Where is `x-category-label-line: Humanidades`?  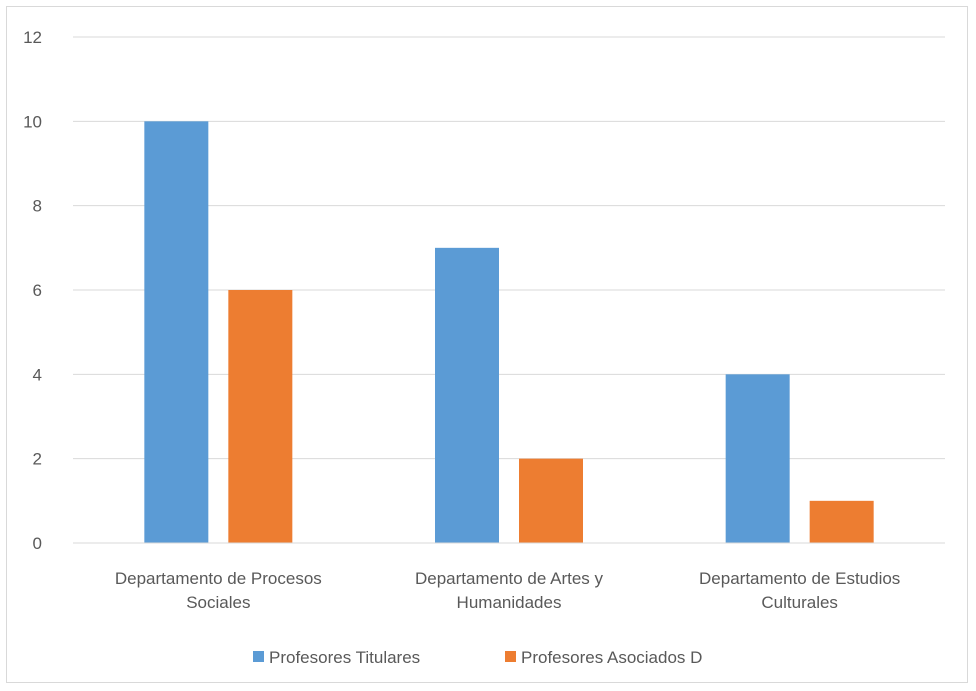
x-category-label-line: Humanidades is located at coordinates (509, 602).